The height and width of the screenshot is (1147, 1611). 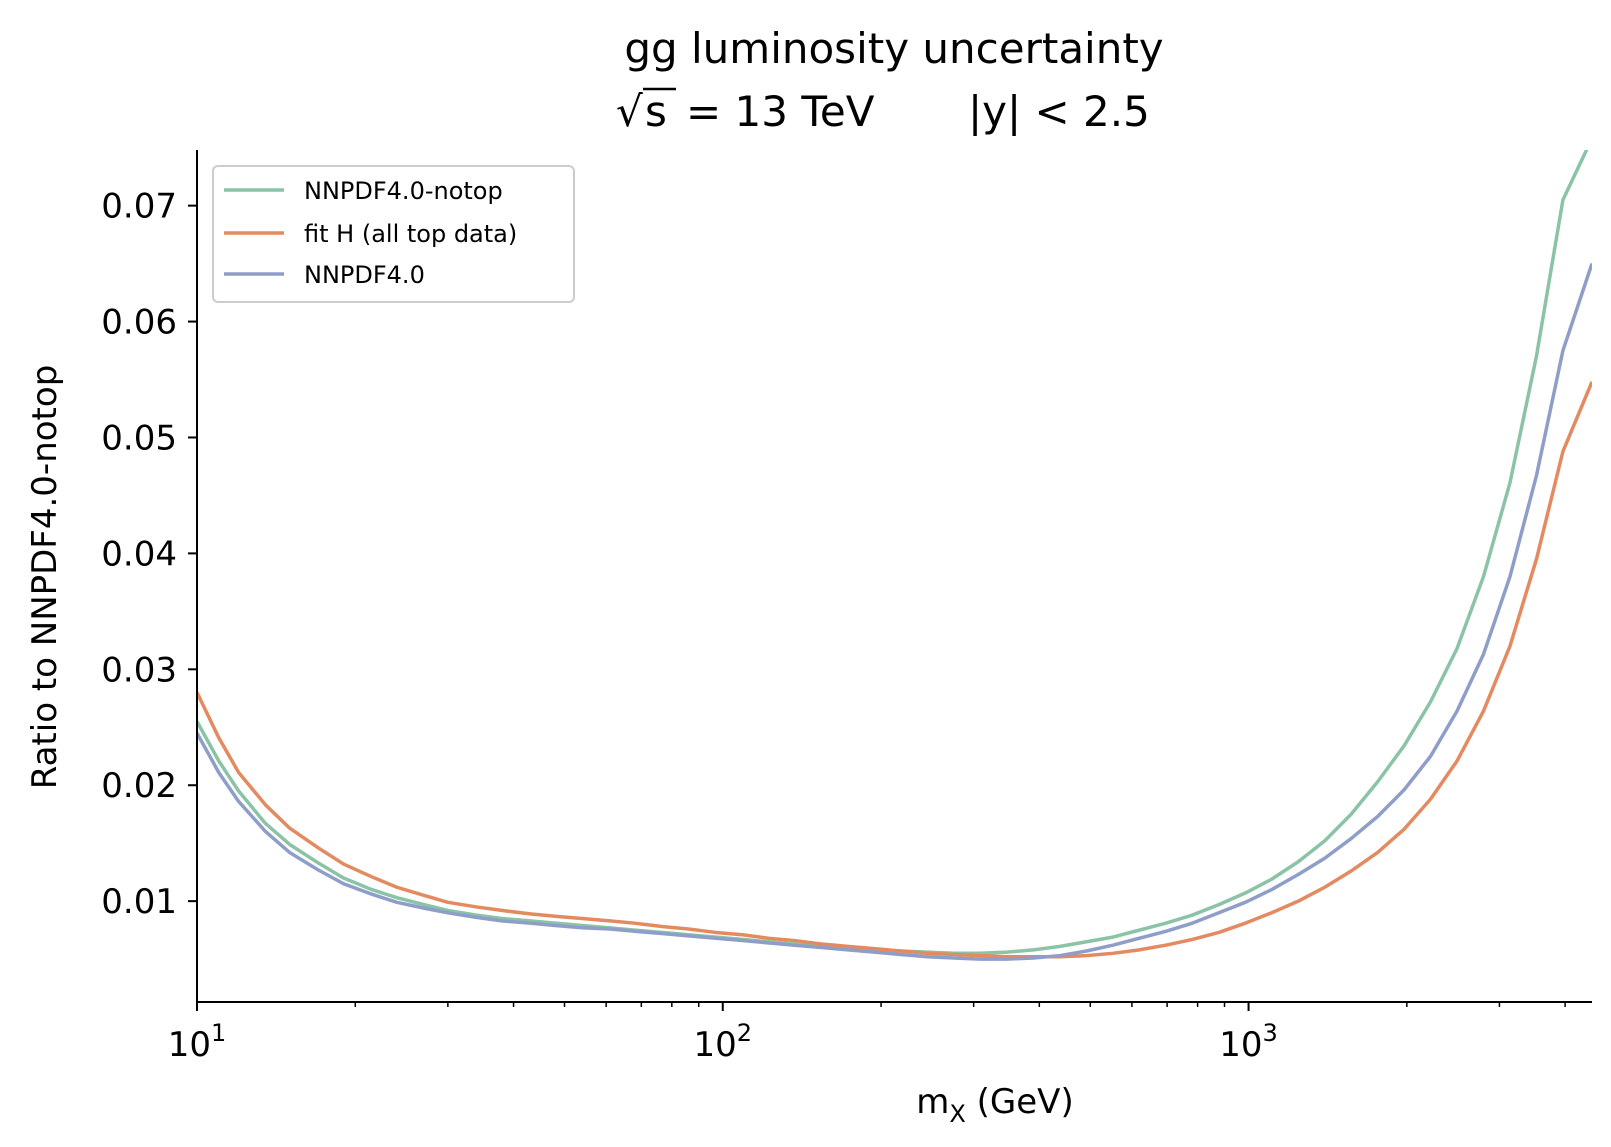 I want to click on chart-title: gg luminosity uncertainty, so click(x=893, y=48).